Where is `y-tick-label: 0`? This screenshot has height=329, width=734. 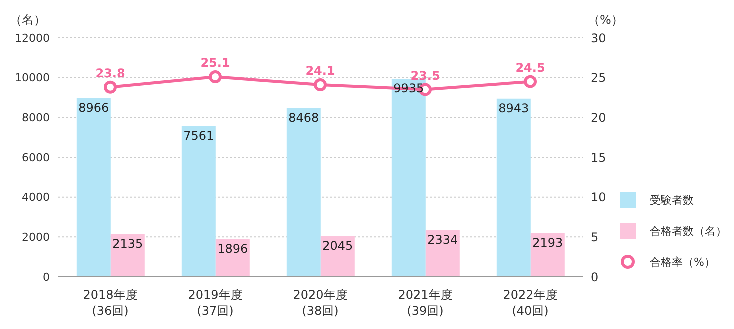 y-tick-label: 0 is located at coordinates (46, 277).